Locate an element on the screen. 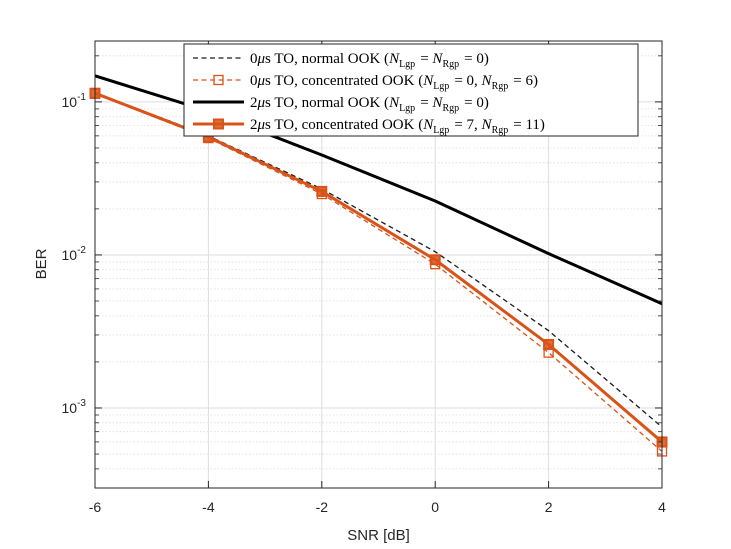 The image size is (731, 549). legend-entry-1: 0μs TO, normal OOK (NLgp = NRgp = 0) is located at coordinates (341, 60).